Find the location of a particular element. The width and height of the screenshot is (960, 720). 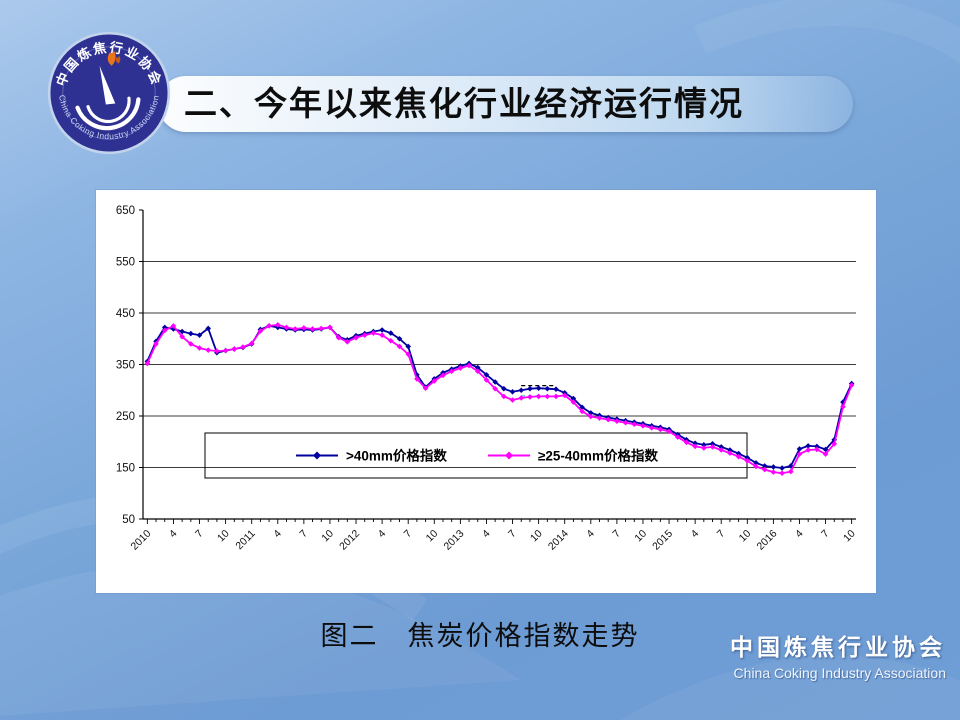

x-tick-label: 2013 is located at coordinates (453, 540).